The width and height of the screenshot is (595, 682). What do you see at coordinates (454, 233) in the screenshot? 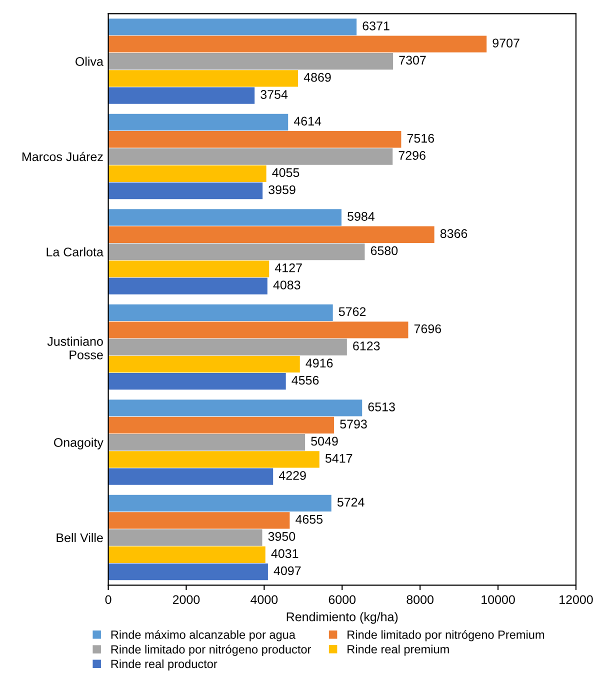
I see `data-label: 8366` at bounding box center [454, 233].